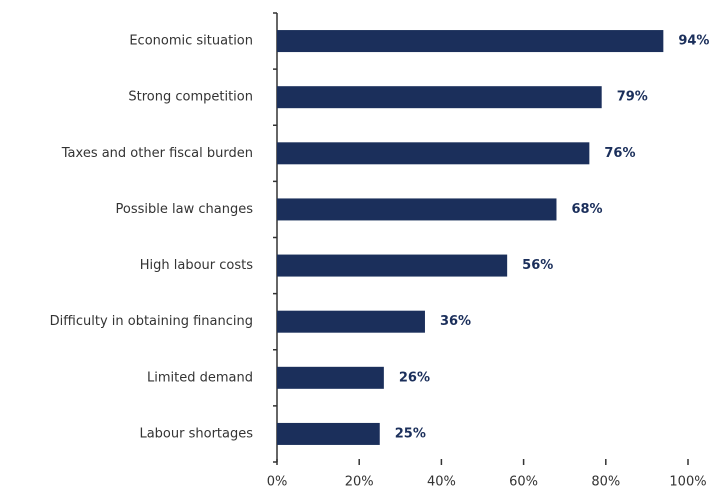  Describe the element at coordinates (441, 482) in the screenshot. I see `x-tick-label: 40%` at that location.